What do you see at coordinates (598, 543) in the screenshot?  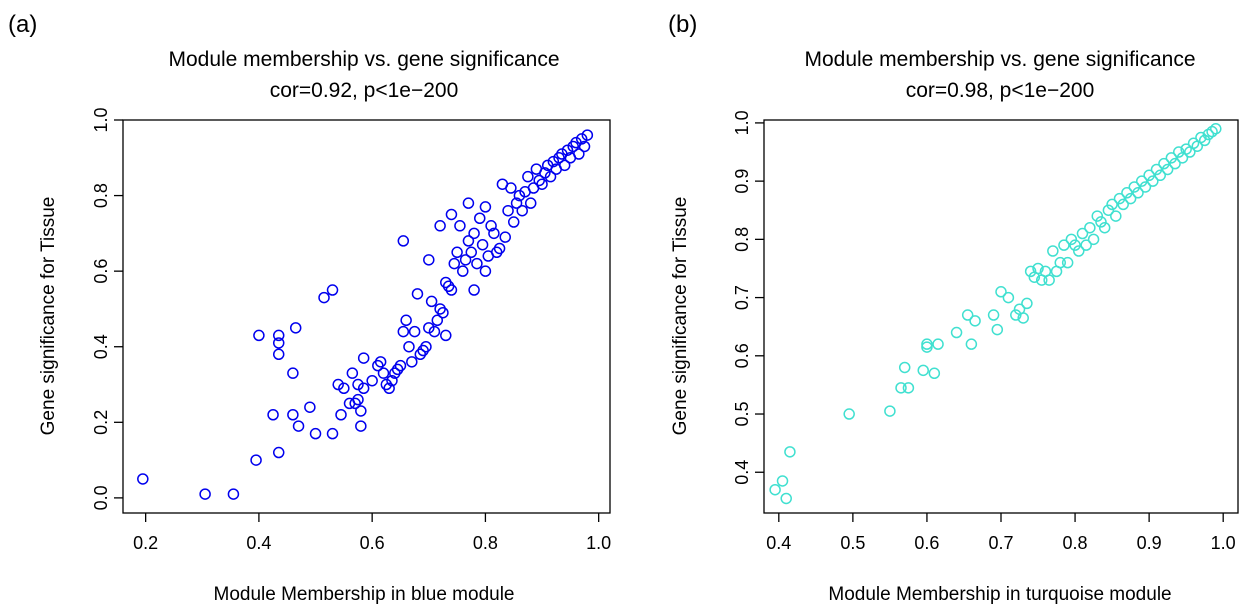 I see `x-tick-label-a-4: 1.0` at bounding box center [598, 543].